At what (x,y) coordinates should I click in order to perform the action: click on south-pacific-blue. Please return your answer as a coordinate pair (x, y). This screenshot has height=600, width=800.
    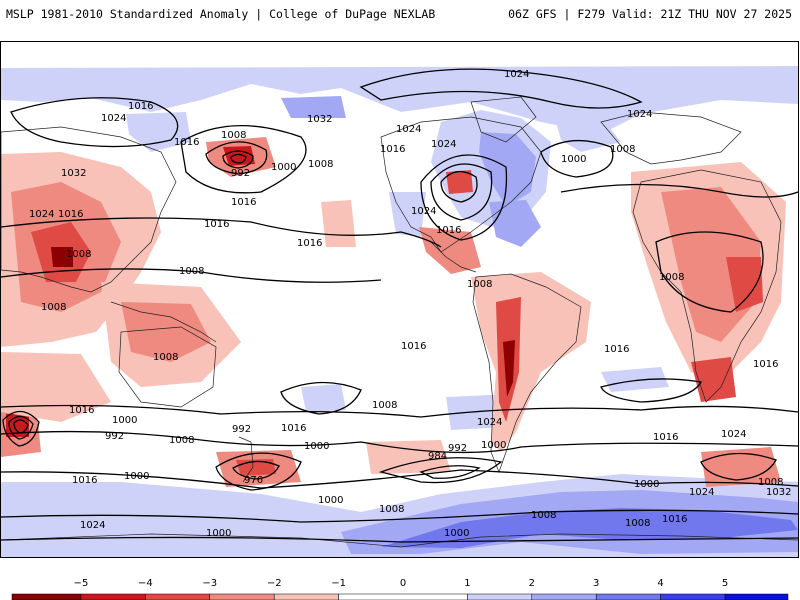
    Looking at the image, I should click on (323, 398).